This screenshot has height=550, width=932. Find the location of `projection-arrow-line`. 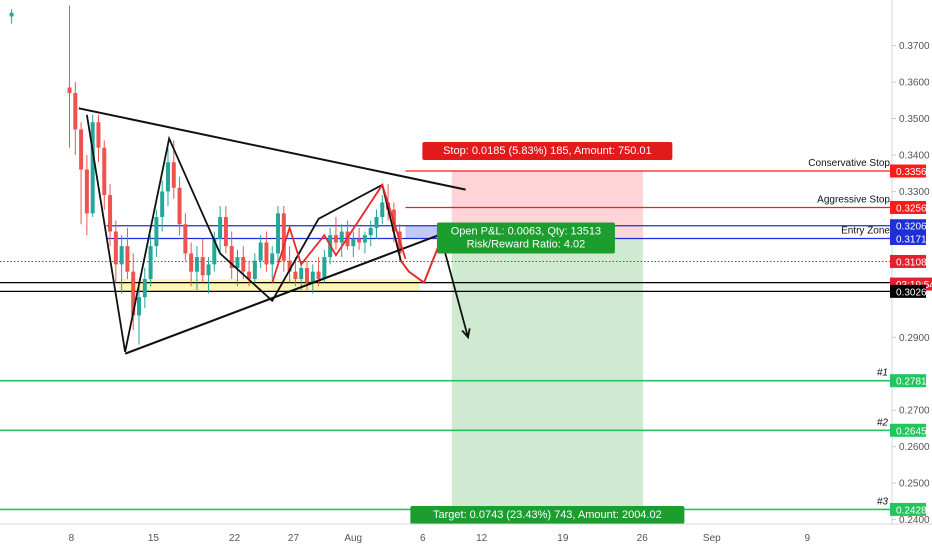

projection-arrow-line is located at coordinates (454, 288).